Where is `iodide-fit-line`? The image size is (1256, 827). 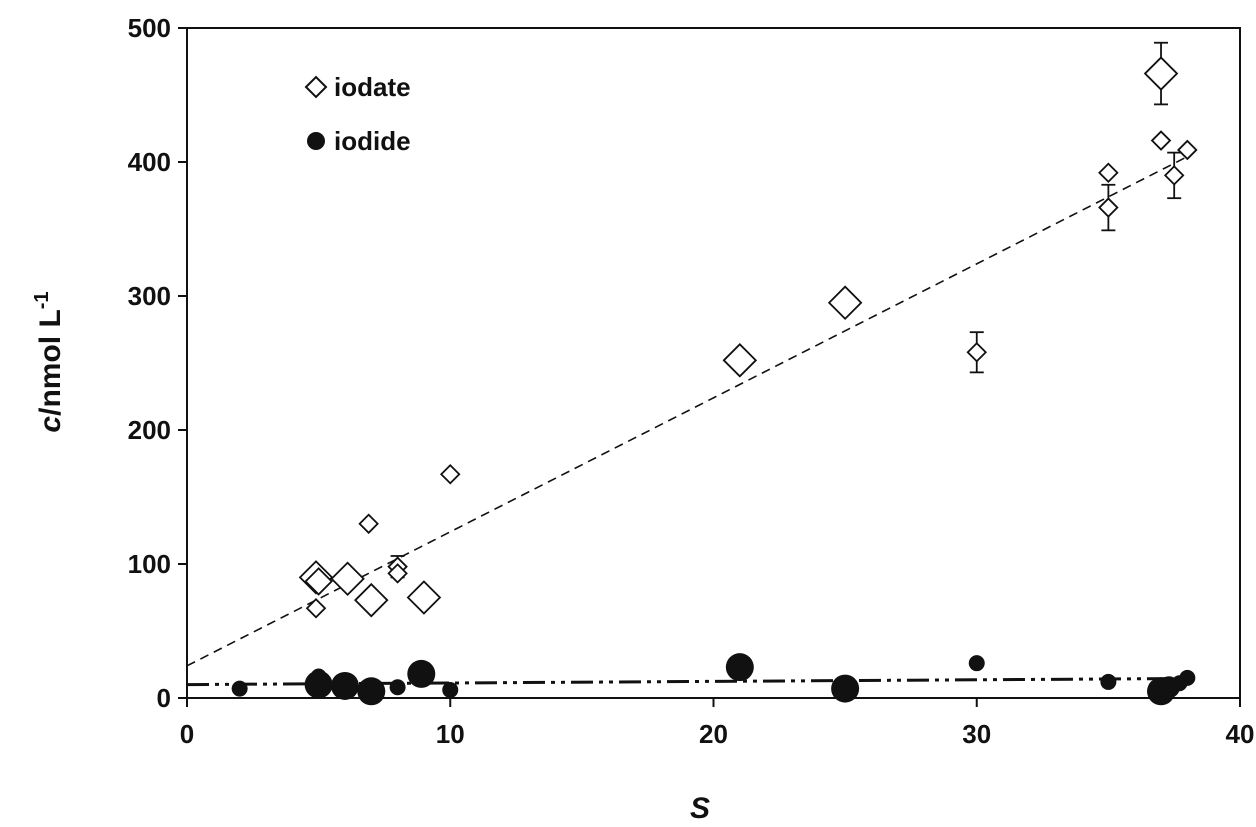
iodide-fit-line is located at coordinates (687, 681).